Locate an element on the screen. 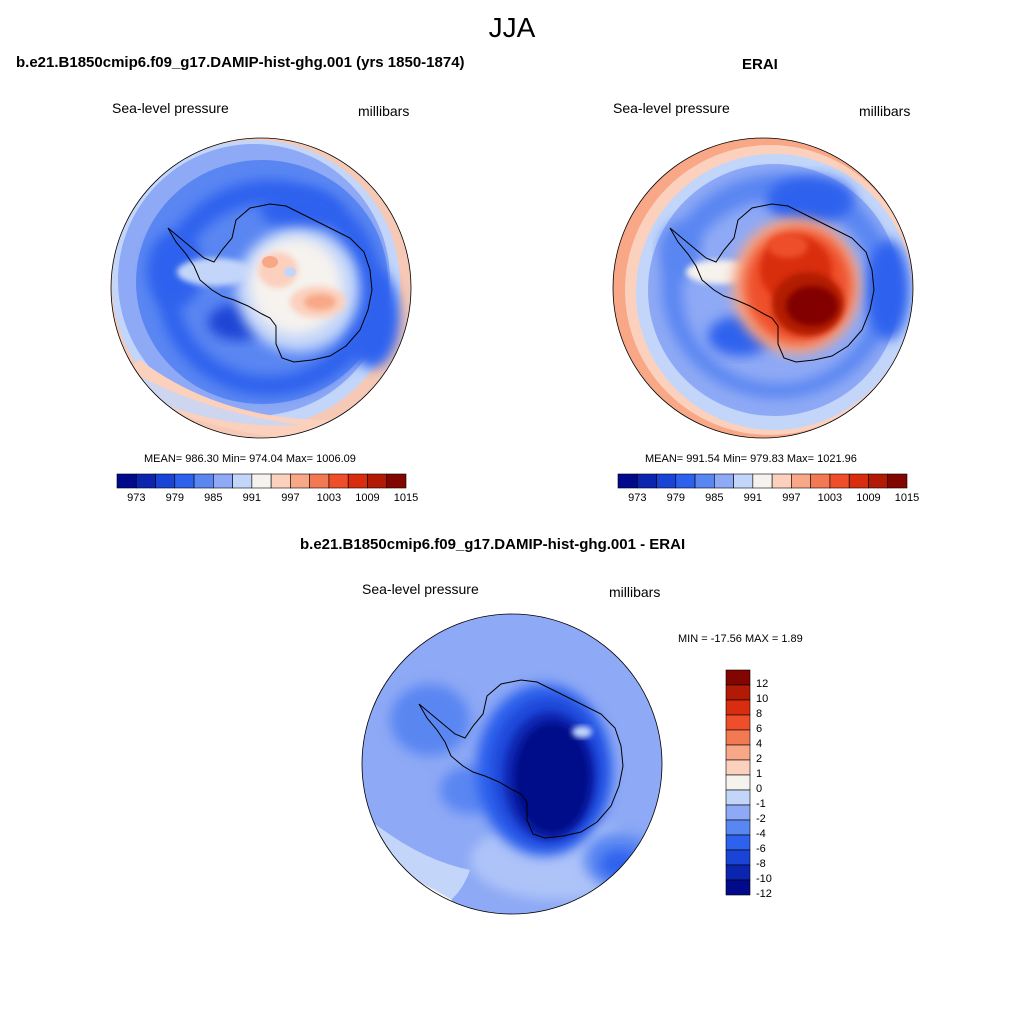  obs-map-border is located at coordinates (763, 288).